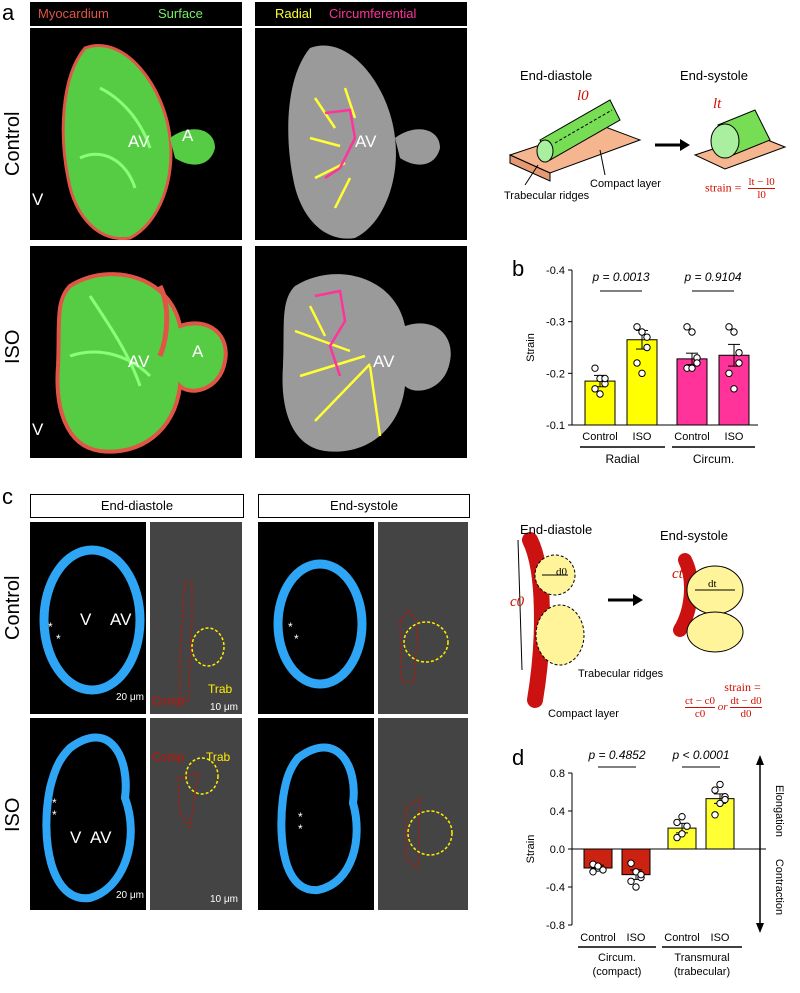 The height and width of the screenshot is (993, 800). What do you see at coordinates (555, 374) in the screenshot?
I see `y-tick-label: -0.2` at bounding box center [555, 374].